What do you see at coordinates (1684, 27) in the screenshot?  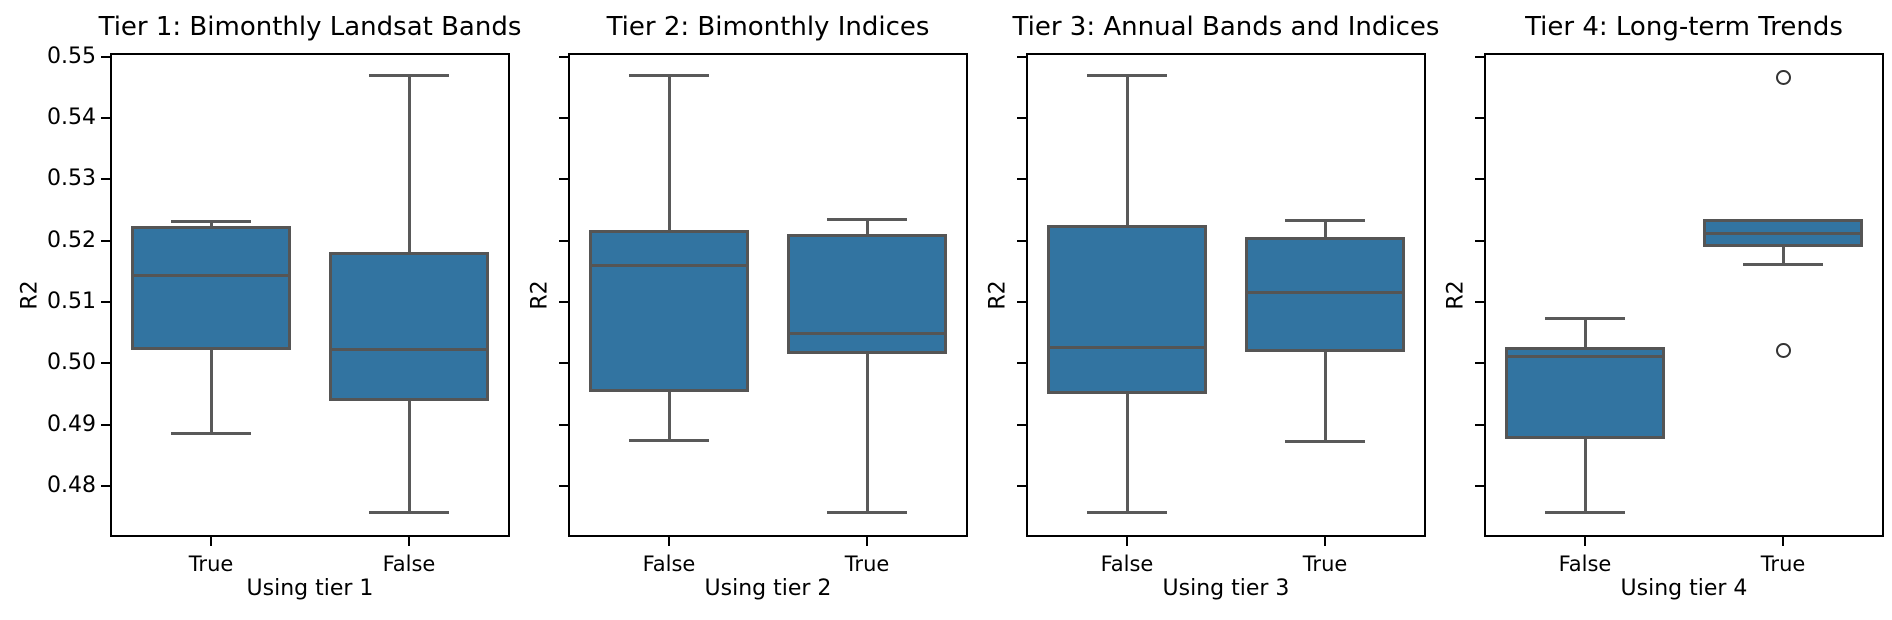 I see `subplot-title: Tier 4: Long-term Trends` at bounding box center [1684, 27].